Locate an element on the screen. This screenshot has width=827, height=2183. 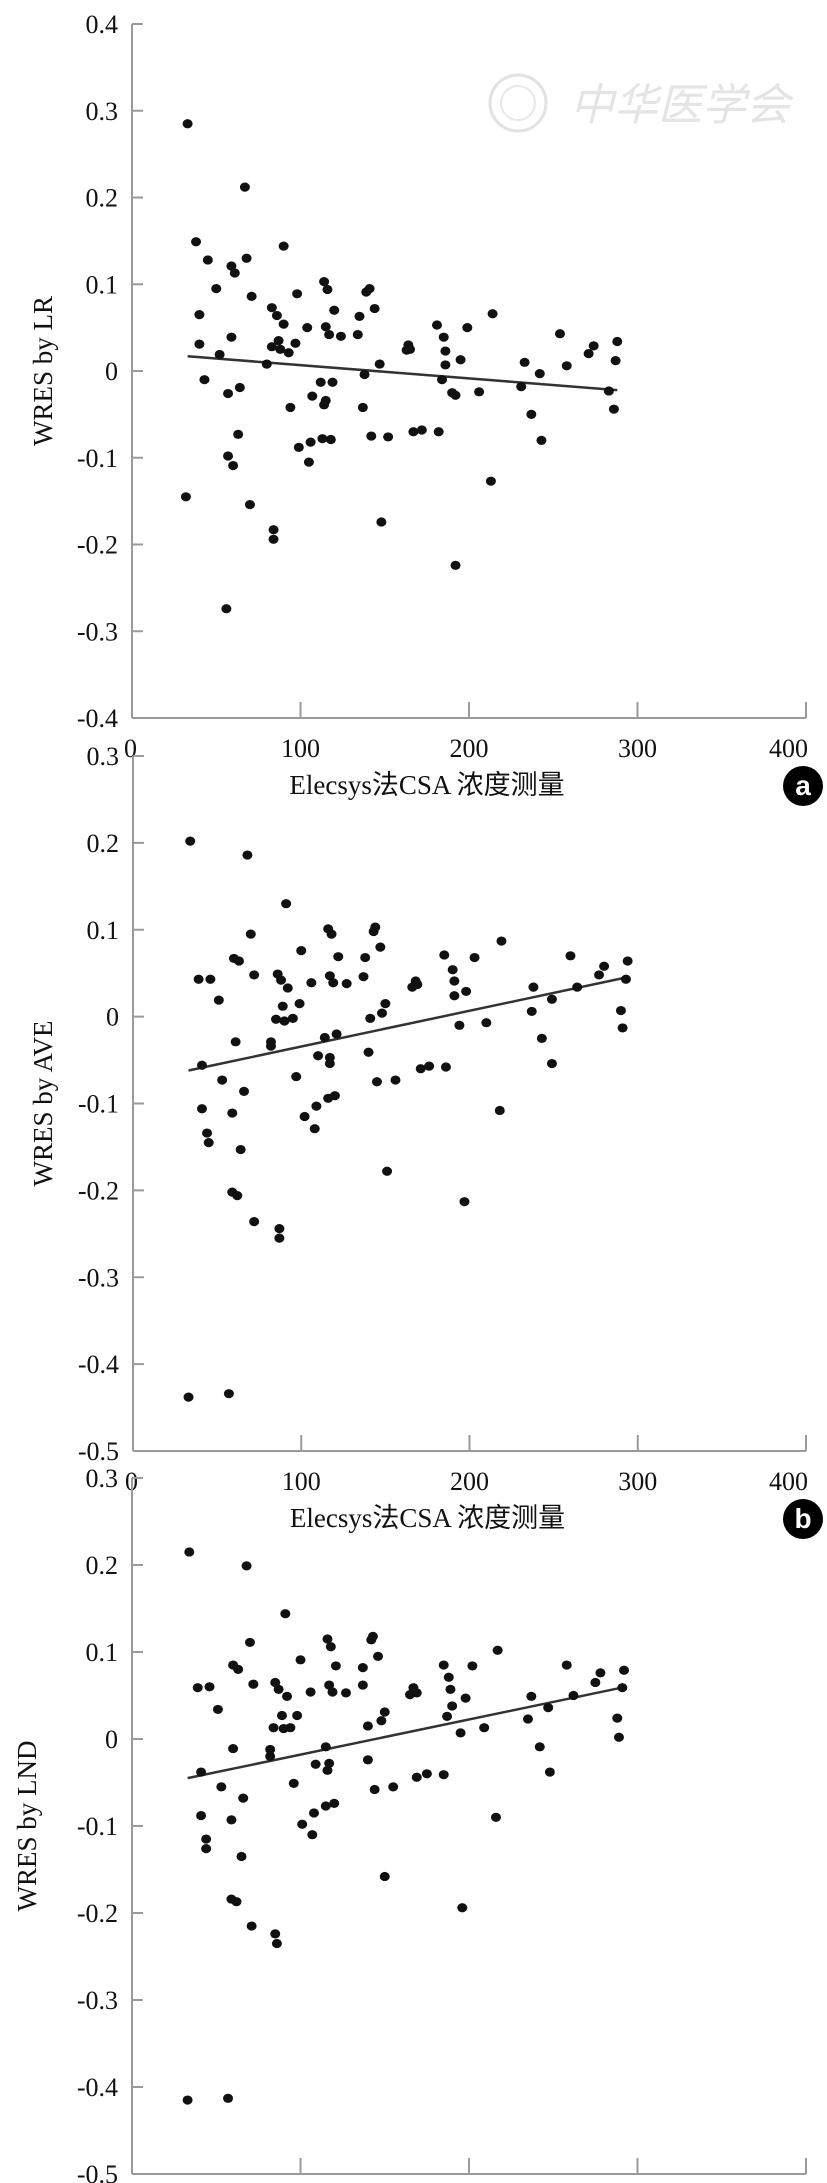
y-tick-label: 0.1 is located at coordinates (103, 930).